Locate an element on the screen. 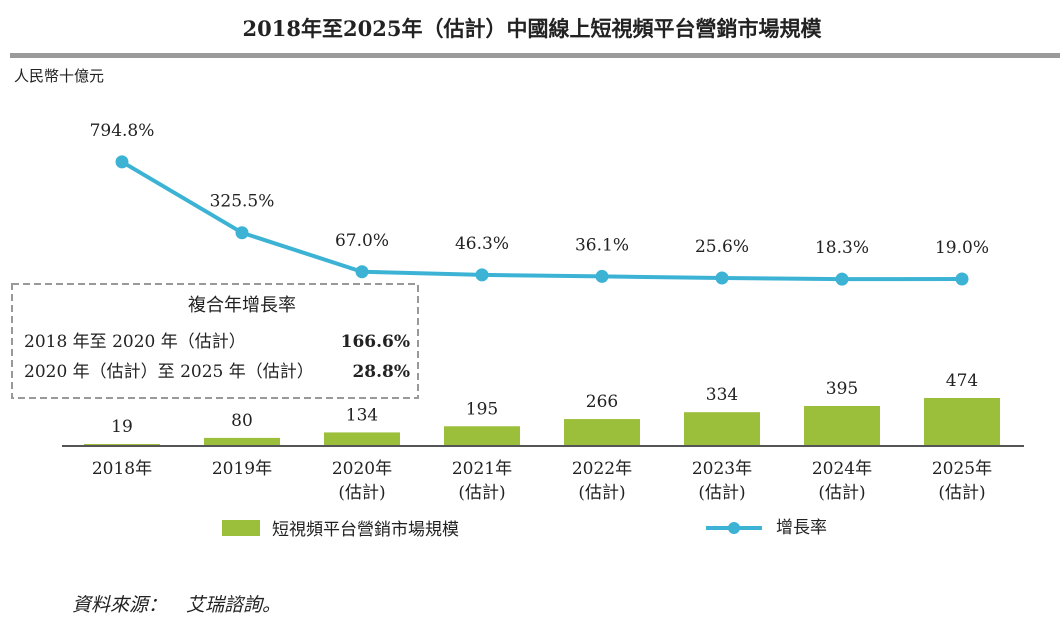 This screenshot has height=619, width=1064. growth-rate-label: 325.5% is located at coordinates (242, 202).